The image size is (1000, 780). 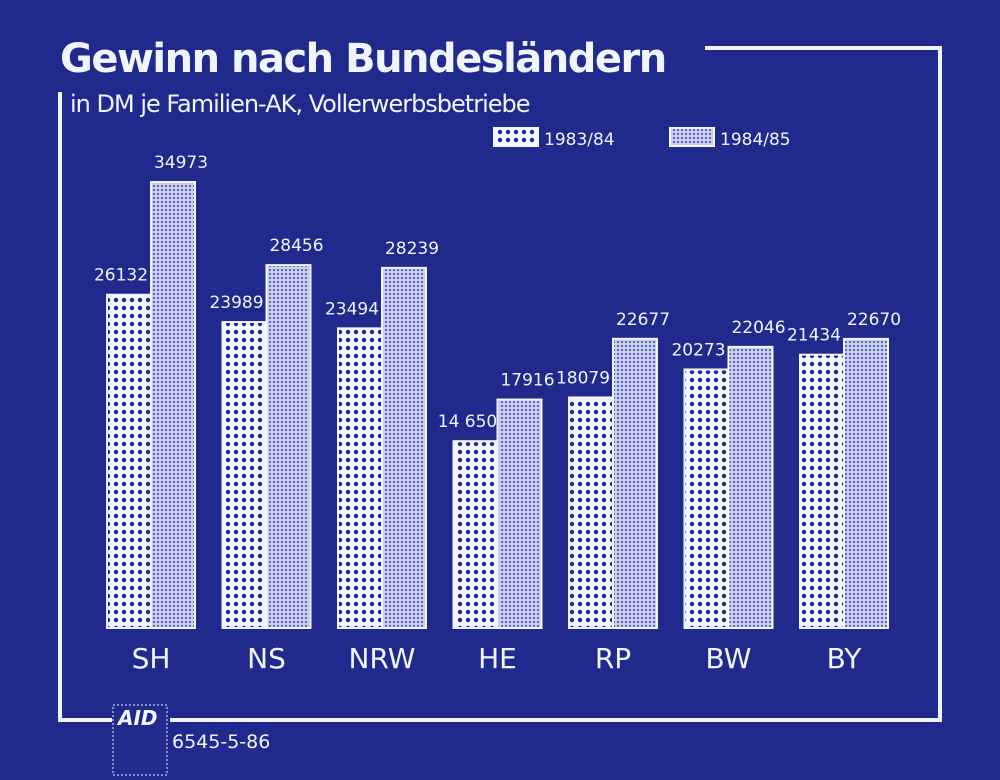 I want to click on value-label: 23989, so click(x=236, y=303).